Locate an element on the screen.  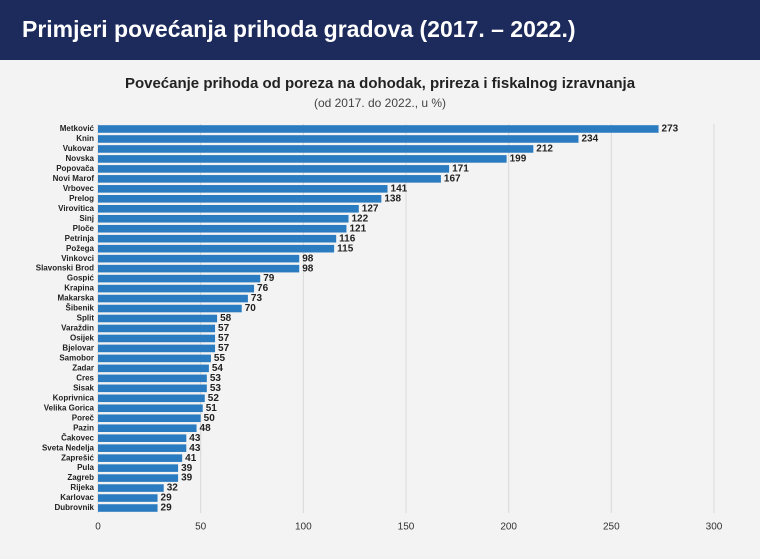
y-tick-label: Velika Gorica is located at coordinates (69, 407).